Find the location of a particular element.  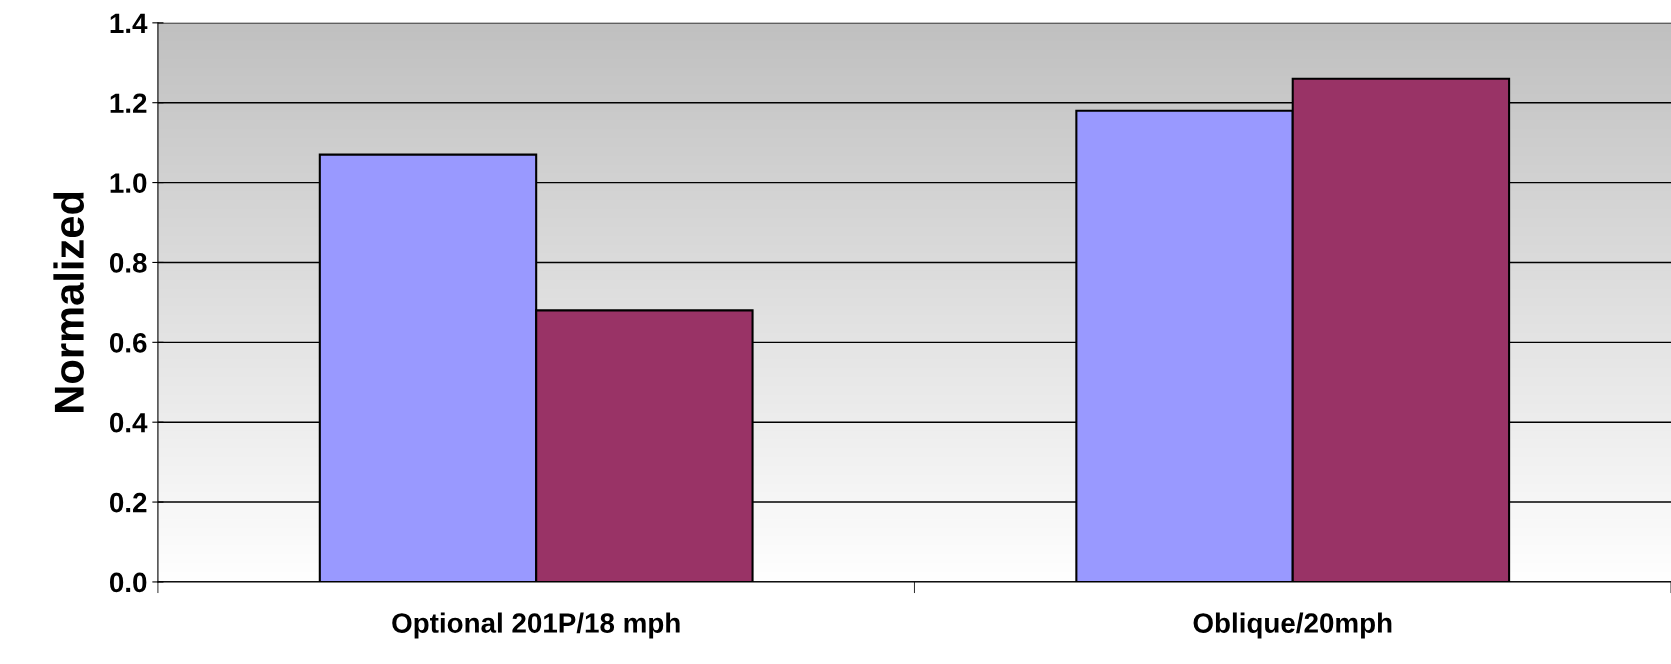

y-tick-label: 0.6 is located at coordinates (128, 342).